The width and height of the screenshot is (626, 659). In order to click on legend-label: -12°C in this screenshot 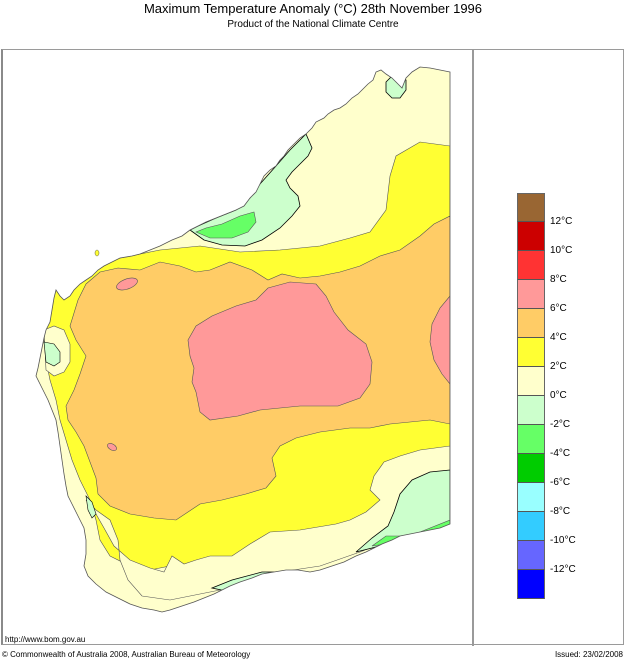, I will do `click(563, 569)`.